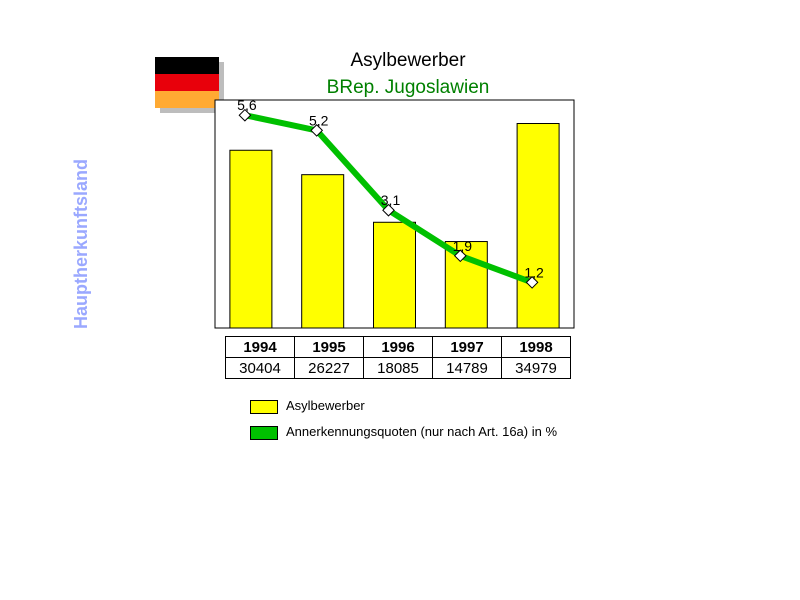  Describe the element at coordinates (534, 272) in the screenshot. I see `line-label-1998: 1,2` at that location.